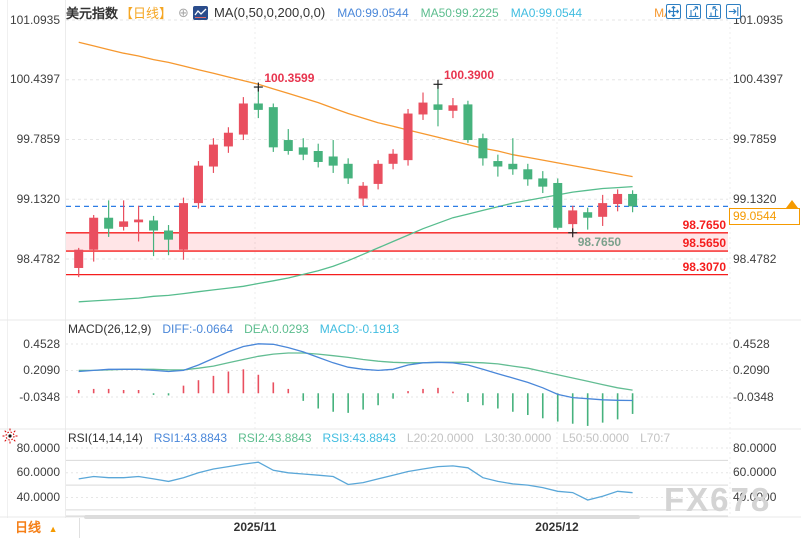  What do you see at coordinates (397, 242) in the screenshot?
I see `support-band` at bounding box center [397, 242].